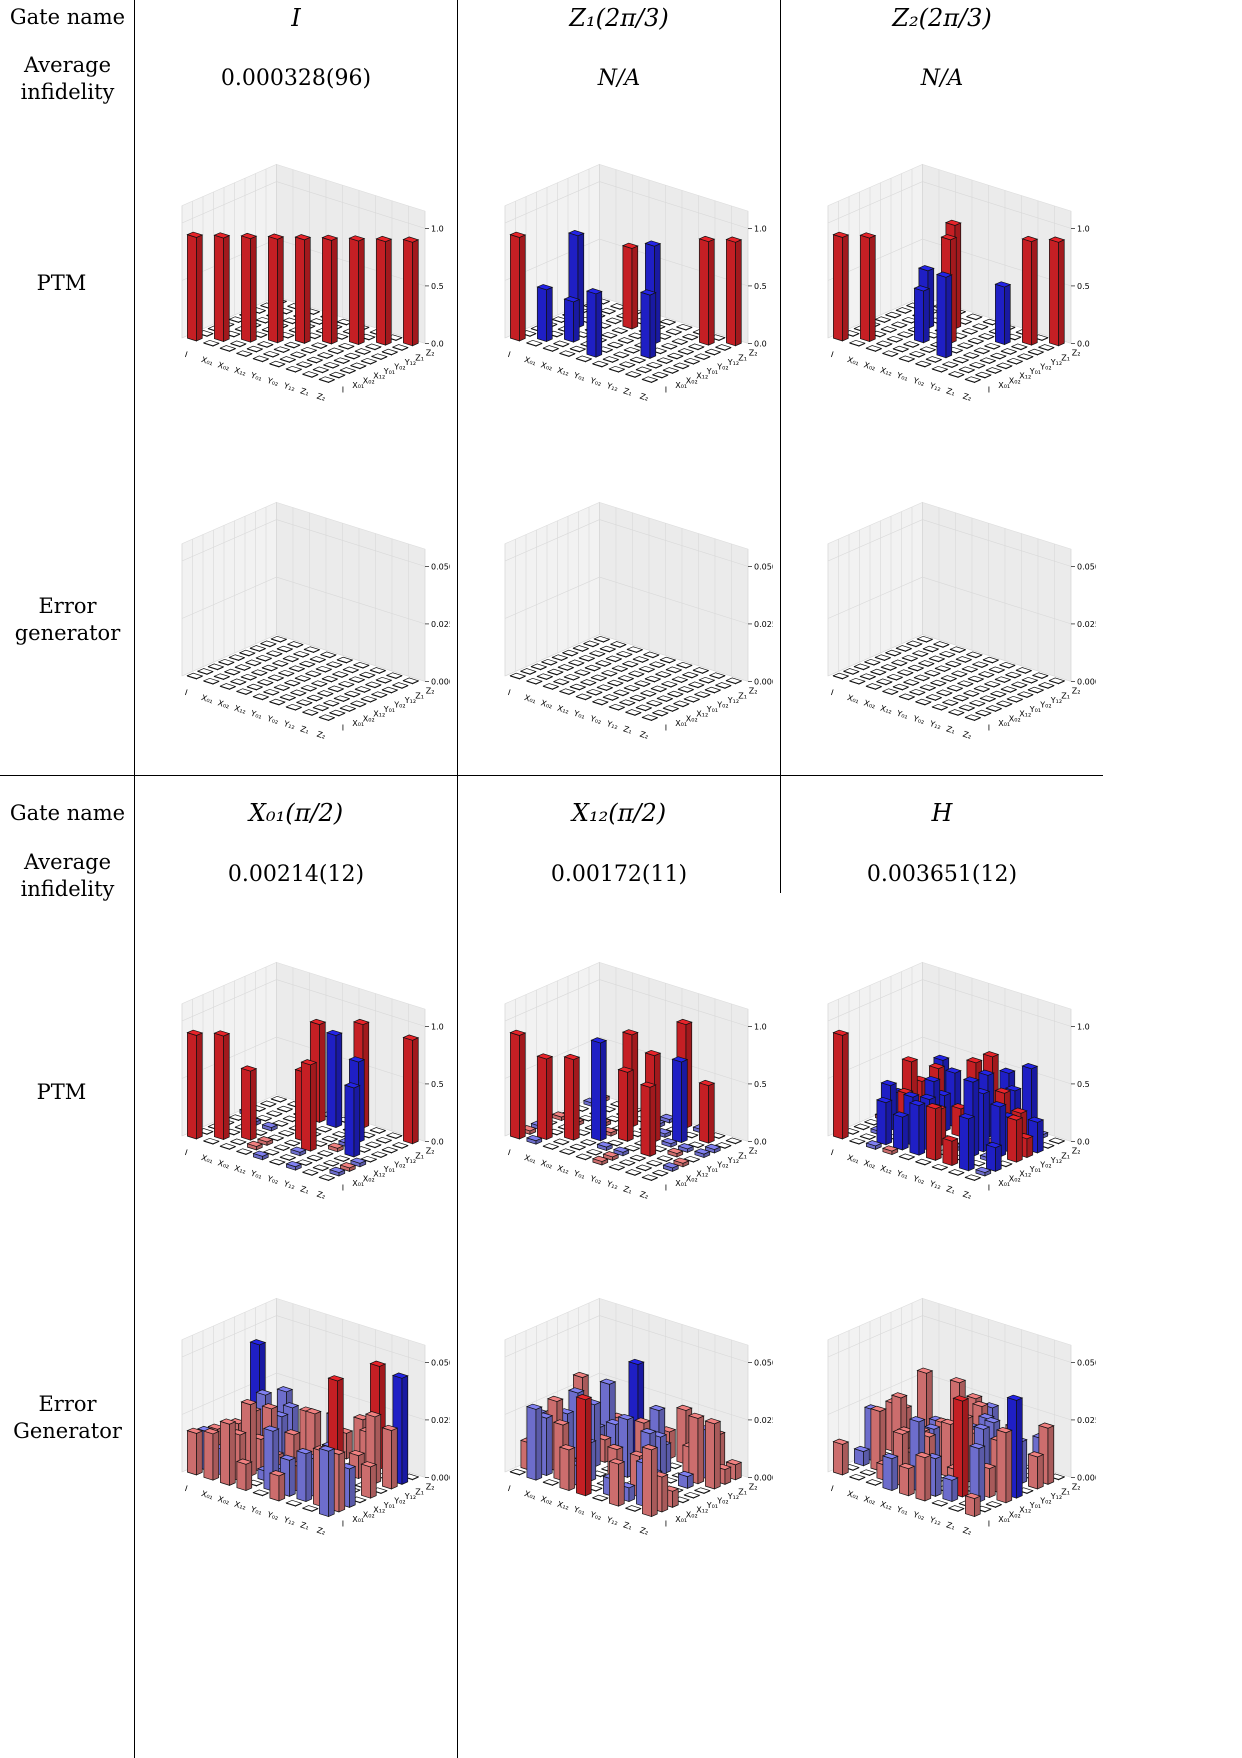 This screenshot has height=1758, width=1242. Describe the element at coordinates (1065, 695) in the screenshot. I see `y-tick-label: Z₁` at that location.